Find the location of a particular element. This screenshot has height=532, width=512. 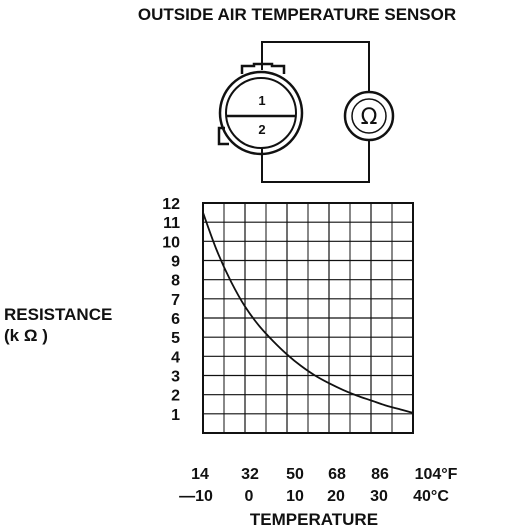

wire-top is located at coordinates (315, 66).